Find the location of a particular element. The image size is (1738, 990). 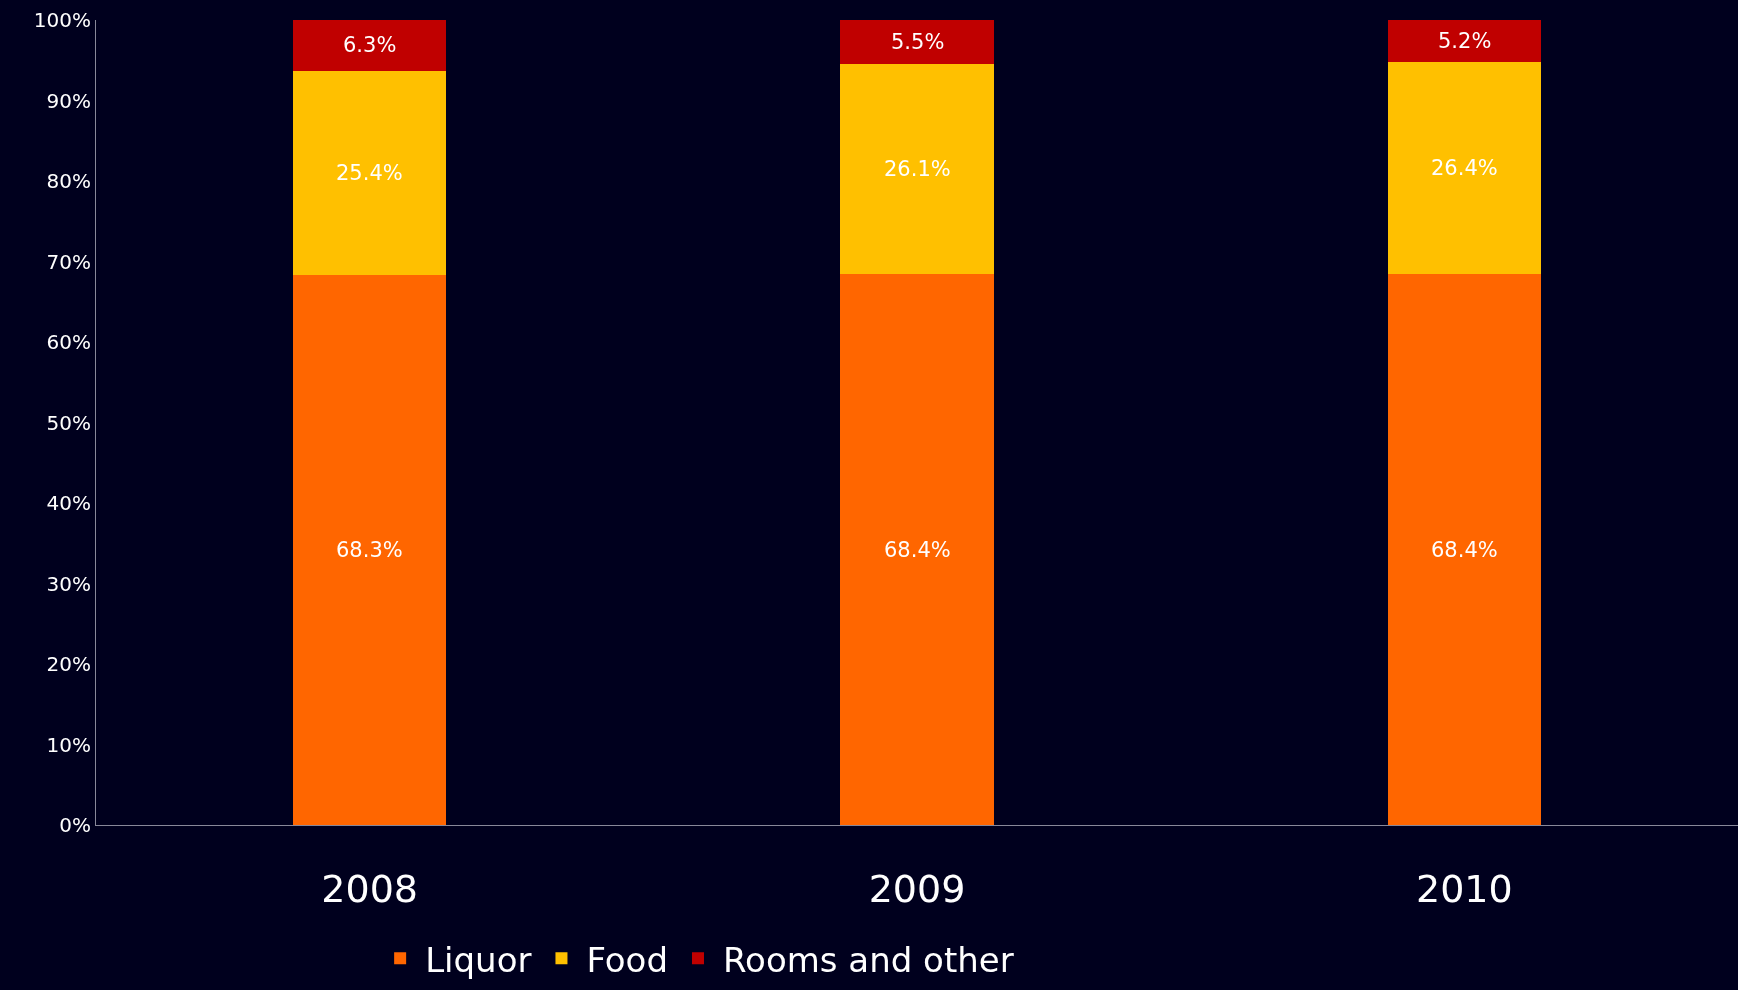

data-label: 68.3% is located at coordinates (369, 550).